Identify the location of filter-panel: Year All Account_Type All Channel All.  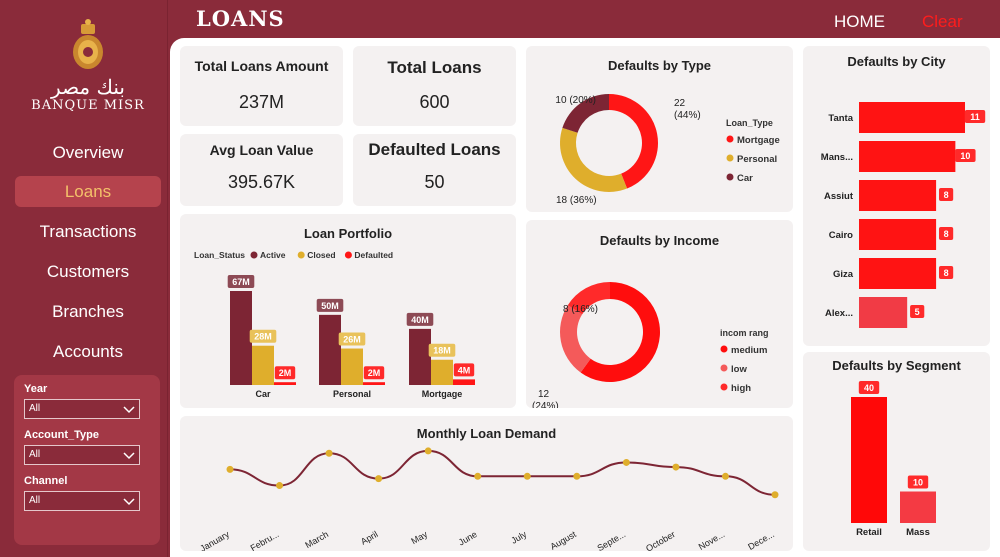
(87, 460).